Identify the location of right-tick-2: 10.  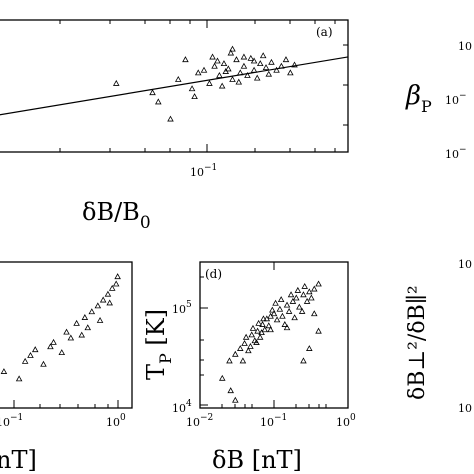
(465, 408).